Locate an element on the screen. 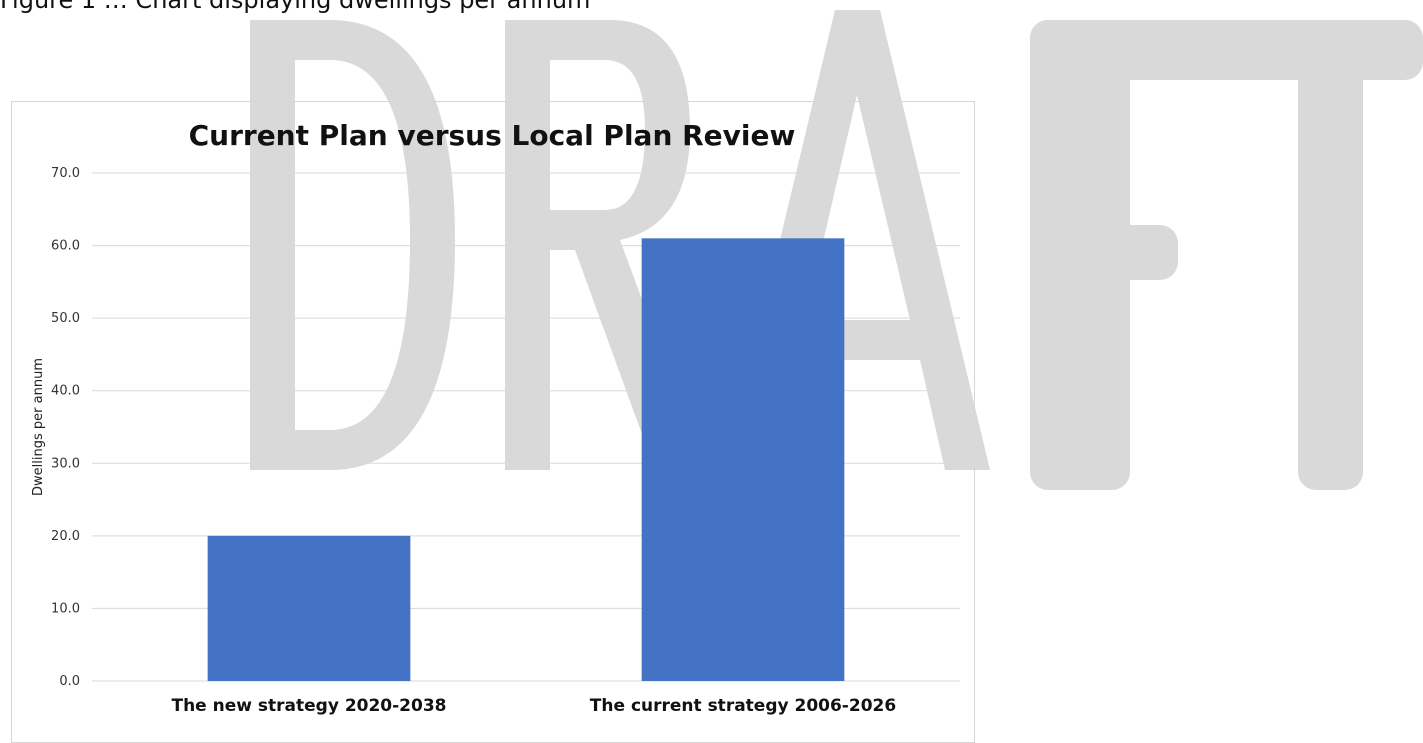 The image size is (1423, 743). y-tick-label: 50.0 is located at coordinates (65, 318).